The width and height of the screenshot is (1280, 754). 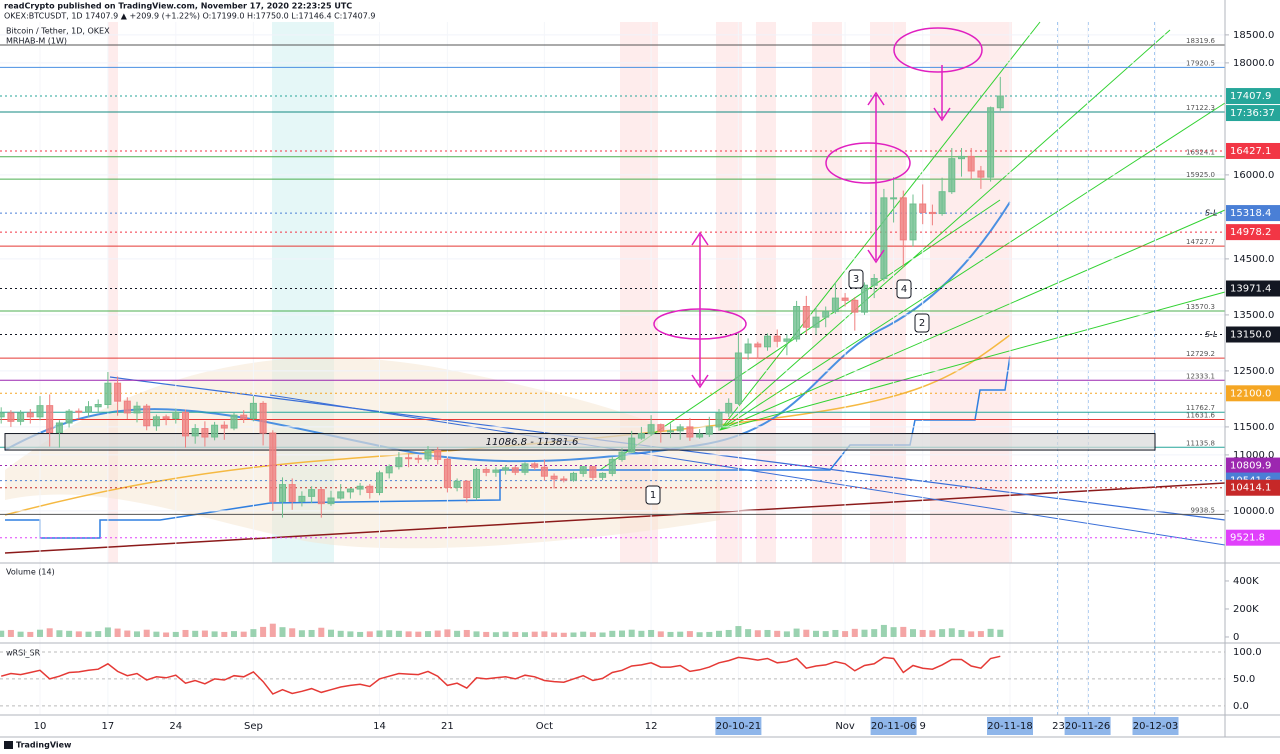 What do you see at coordinates (1253, 113) in the screenshot?
I see `countdown-badge` at bounding box center [1253, 113].